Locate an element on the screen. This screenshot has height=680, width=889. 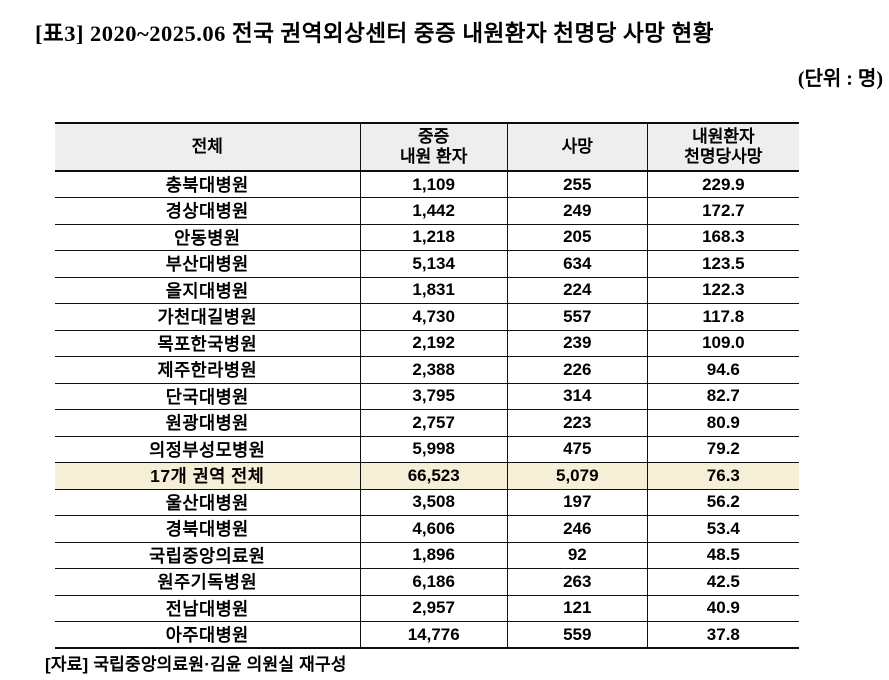
deaths-cell: 263 is located at coordinates (577, 581).